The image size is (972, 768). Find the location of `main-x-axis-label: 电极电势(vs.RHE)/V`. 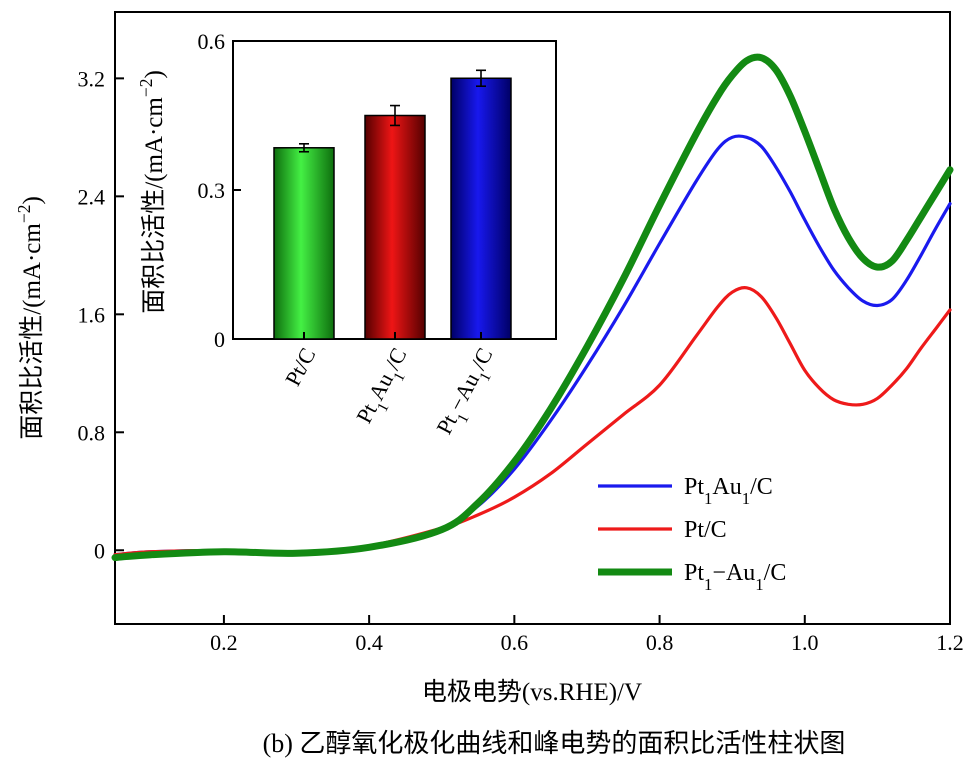

main-x-axis-label: 电极电势(vs.RHE)/V is located at coordinates (532, 692).